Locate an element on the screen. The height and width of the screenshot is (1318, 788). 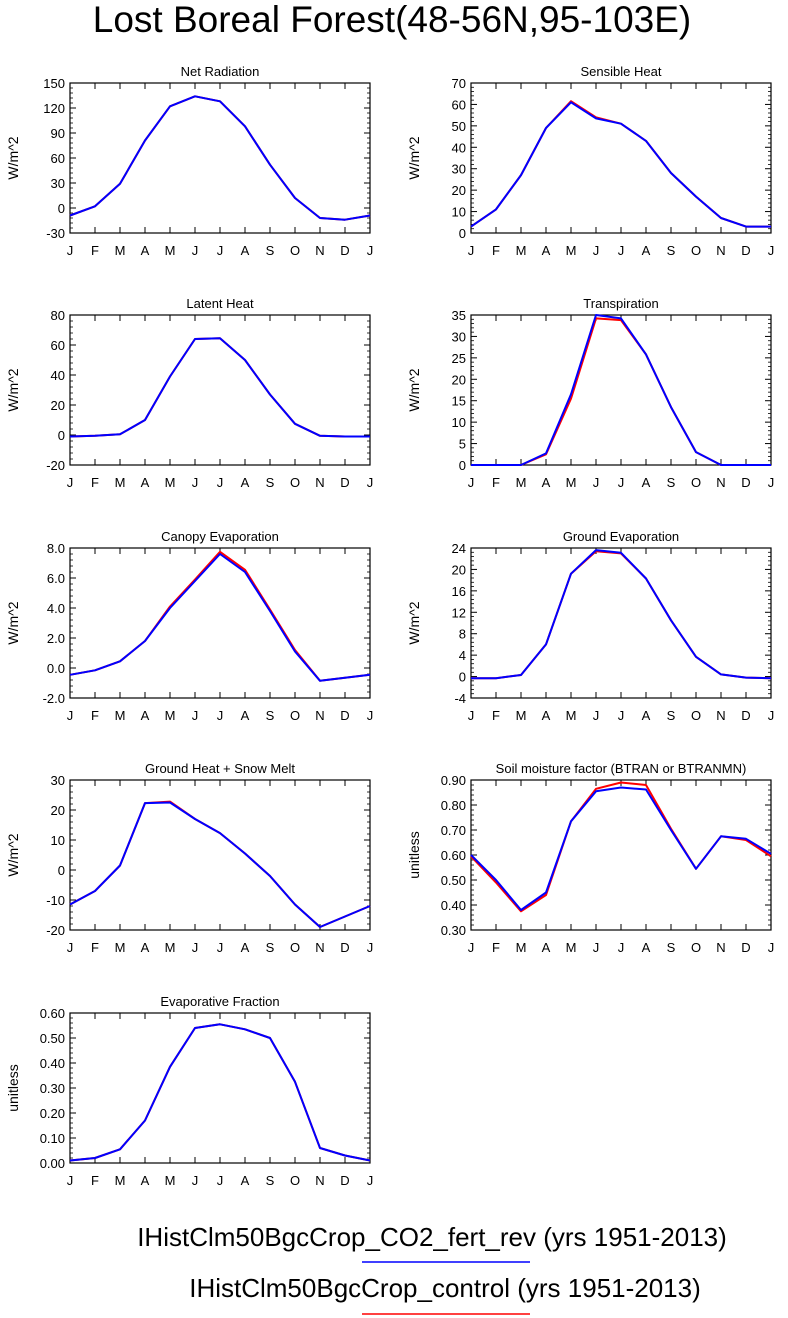
y-tick-label: 16 is located at coordinates (459, 591).